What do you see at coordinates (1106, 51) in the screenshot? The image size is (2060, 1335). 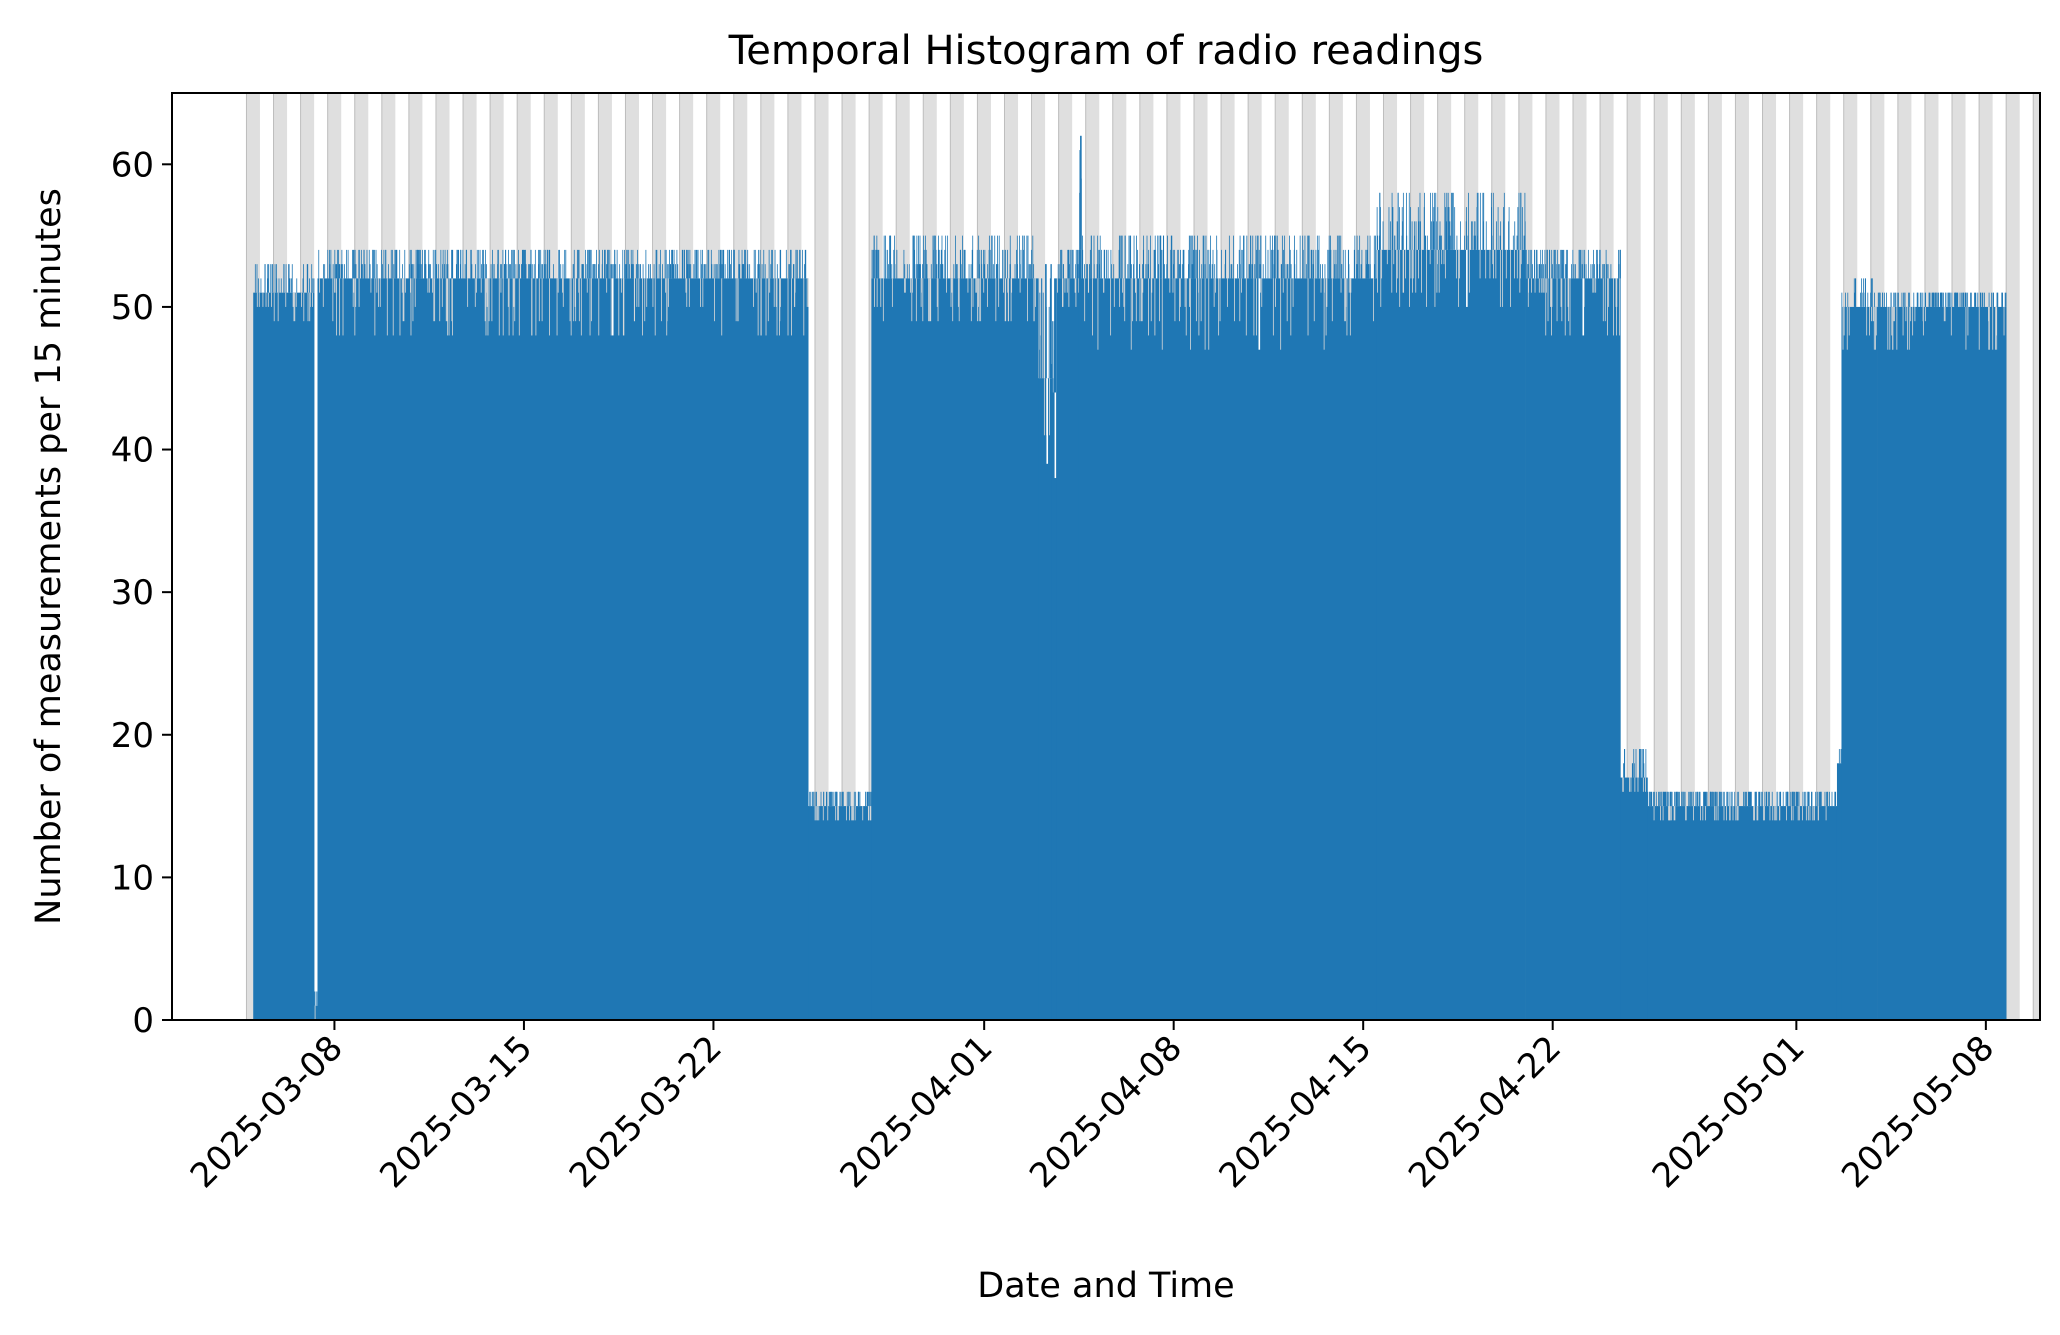 I see `chart-title: Temporal Histogram of radio readings` at bounding box center [1106, 51].